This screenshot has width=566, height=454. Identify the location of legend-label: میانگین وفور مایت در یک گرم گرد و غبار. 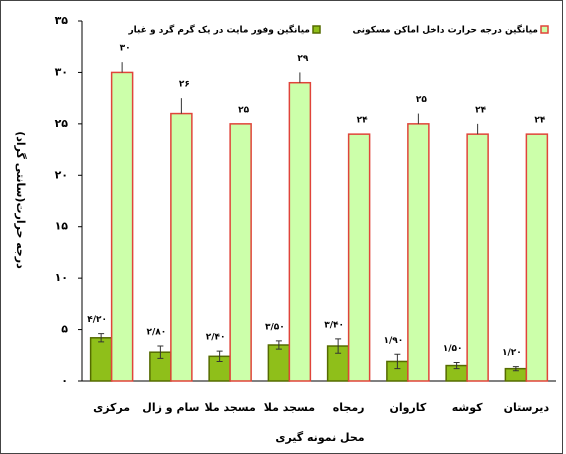
(219, 30).